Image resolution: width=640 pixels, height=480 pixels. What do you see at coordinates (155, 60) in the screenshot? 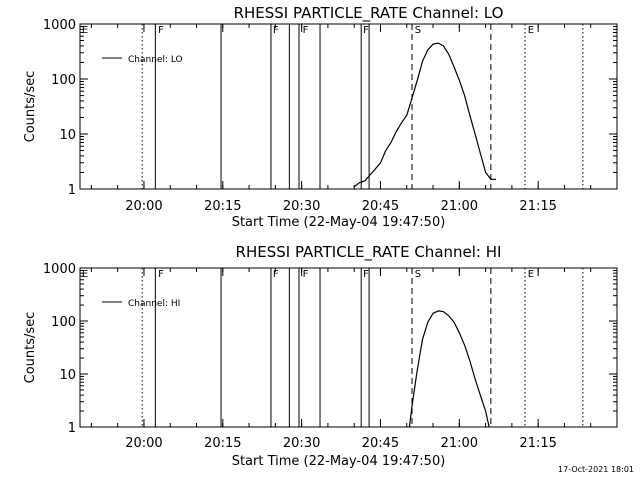
I see `legend-label: Channel: LO` at bounding box center [155, 60].